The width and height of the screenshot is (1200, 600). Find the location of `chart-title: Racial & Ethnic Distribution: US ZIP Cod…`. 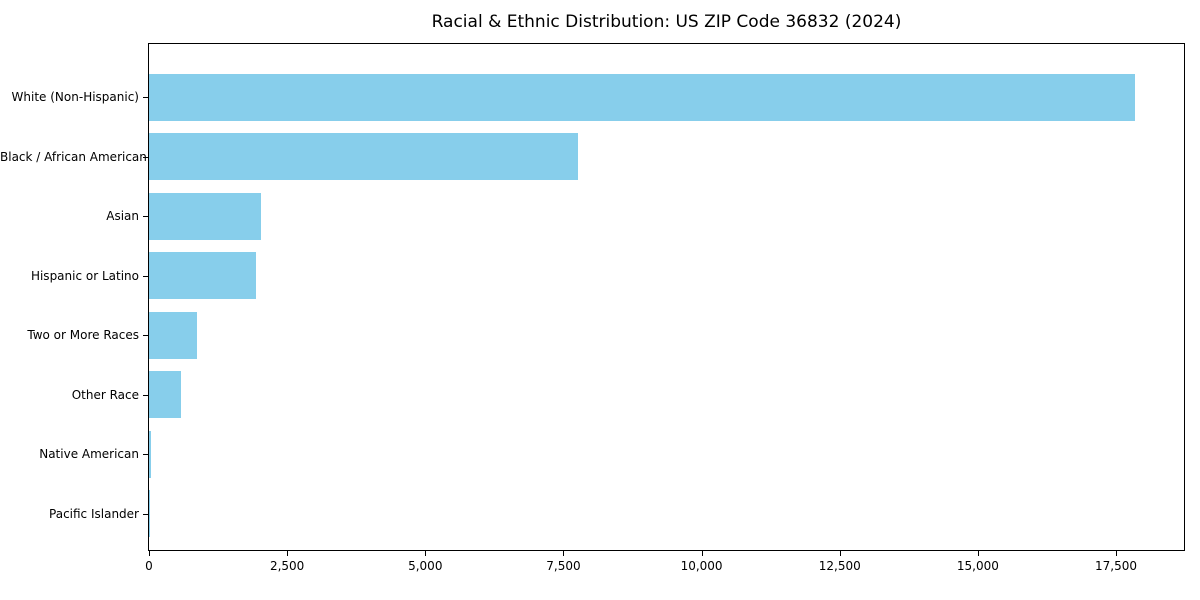

chart-title: Racial & Ethnic Distribution: US ZIP Cod… is located at coordinates (666, 22).